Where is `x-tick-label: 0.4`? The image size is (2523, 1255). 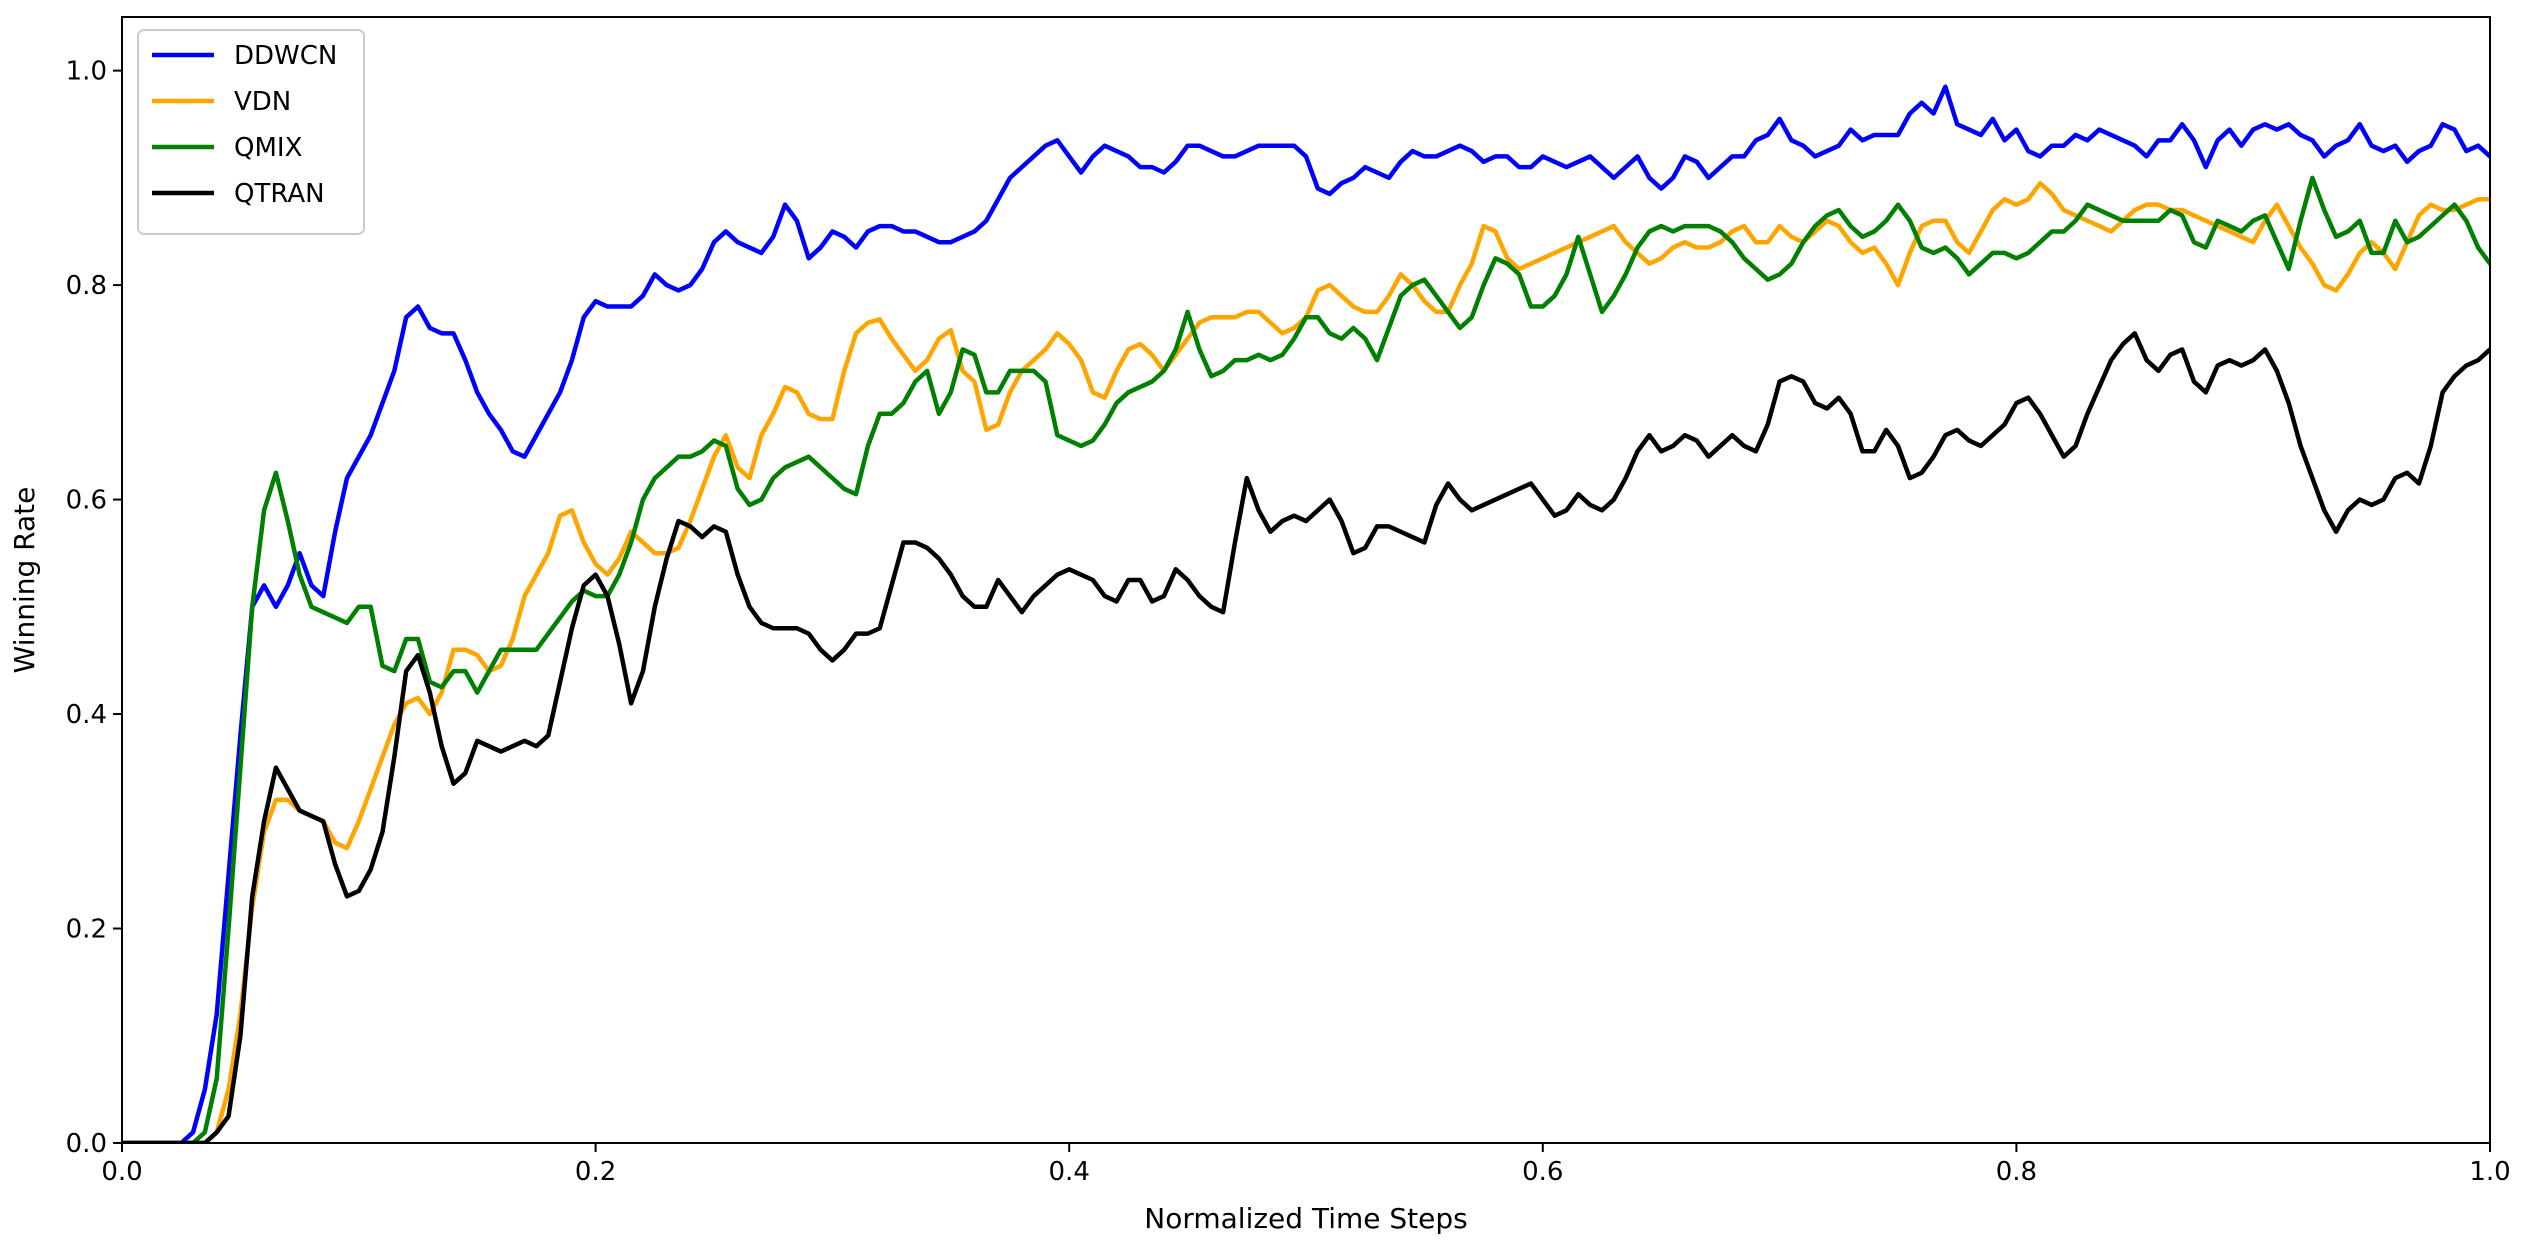 x-tick-label: 0.4 is located at coordinates (1069, 1172).